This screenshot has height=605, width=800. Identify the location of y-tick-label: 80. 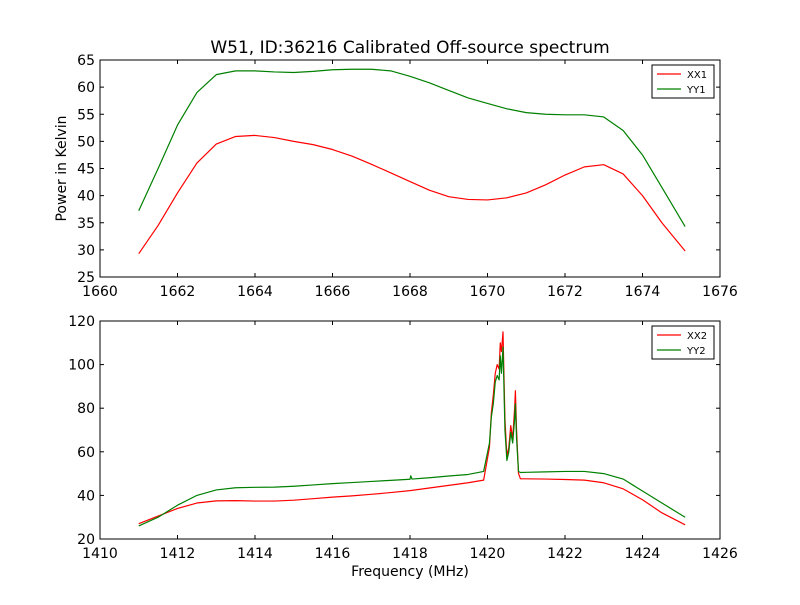
(86, 409).